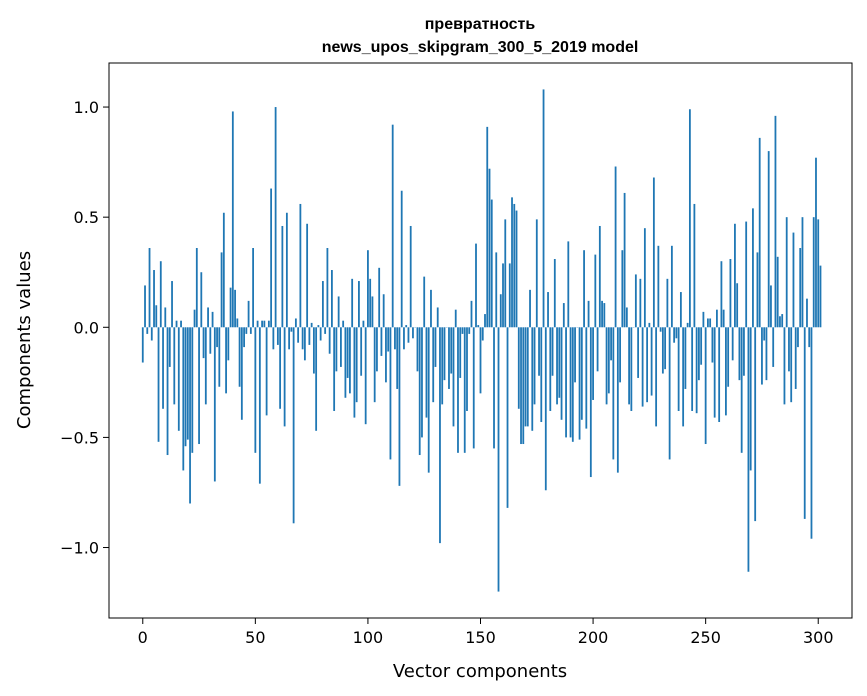 Image resolution: width=867 pixels, height=696 pixels. What do you see at coordinates (818, 637) in the screenshot?
I see `x-tick-label: 300` at bounding box center [818, 637].